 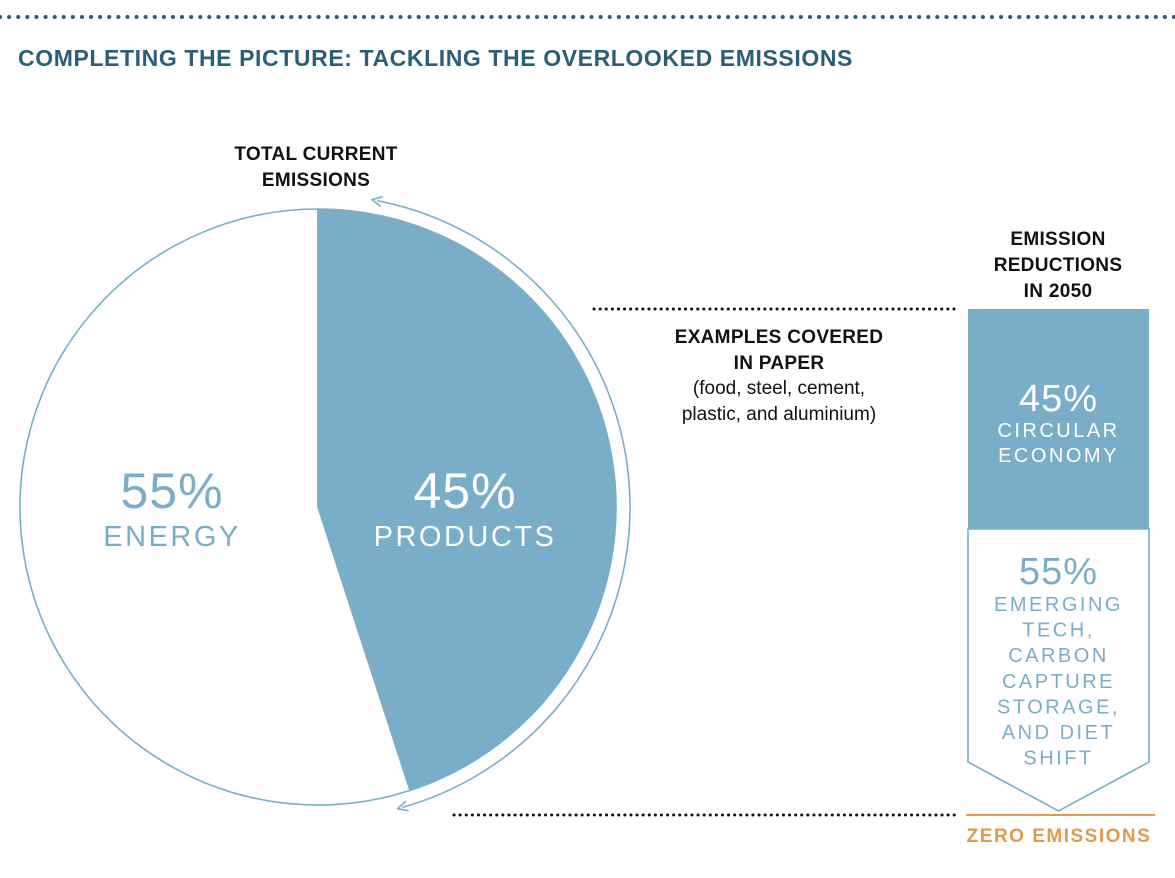 I want to click on circular-economy-labels: 45%CIRCULAR ECONOMY, so click(x=1058, y=422).